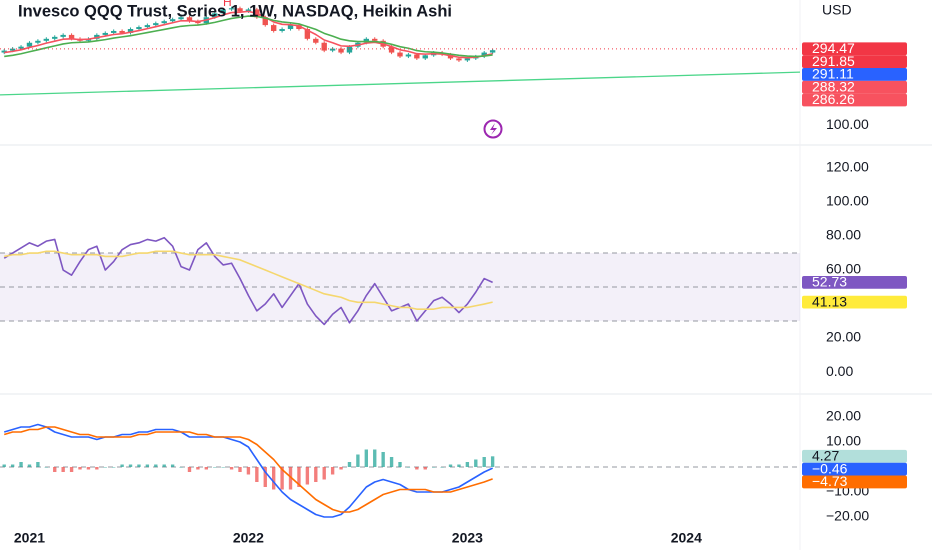 This screenshot has width=932, height=550. I want to click on price-label: −4.73, so click(830, 481).